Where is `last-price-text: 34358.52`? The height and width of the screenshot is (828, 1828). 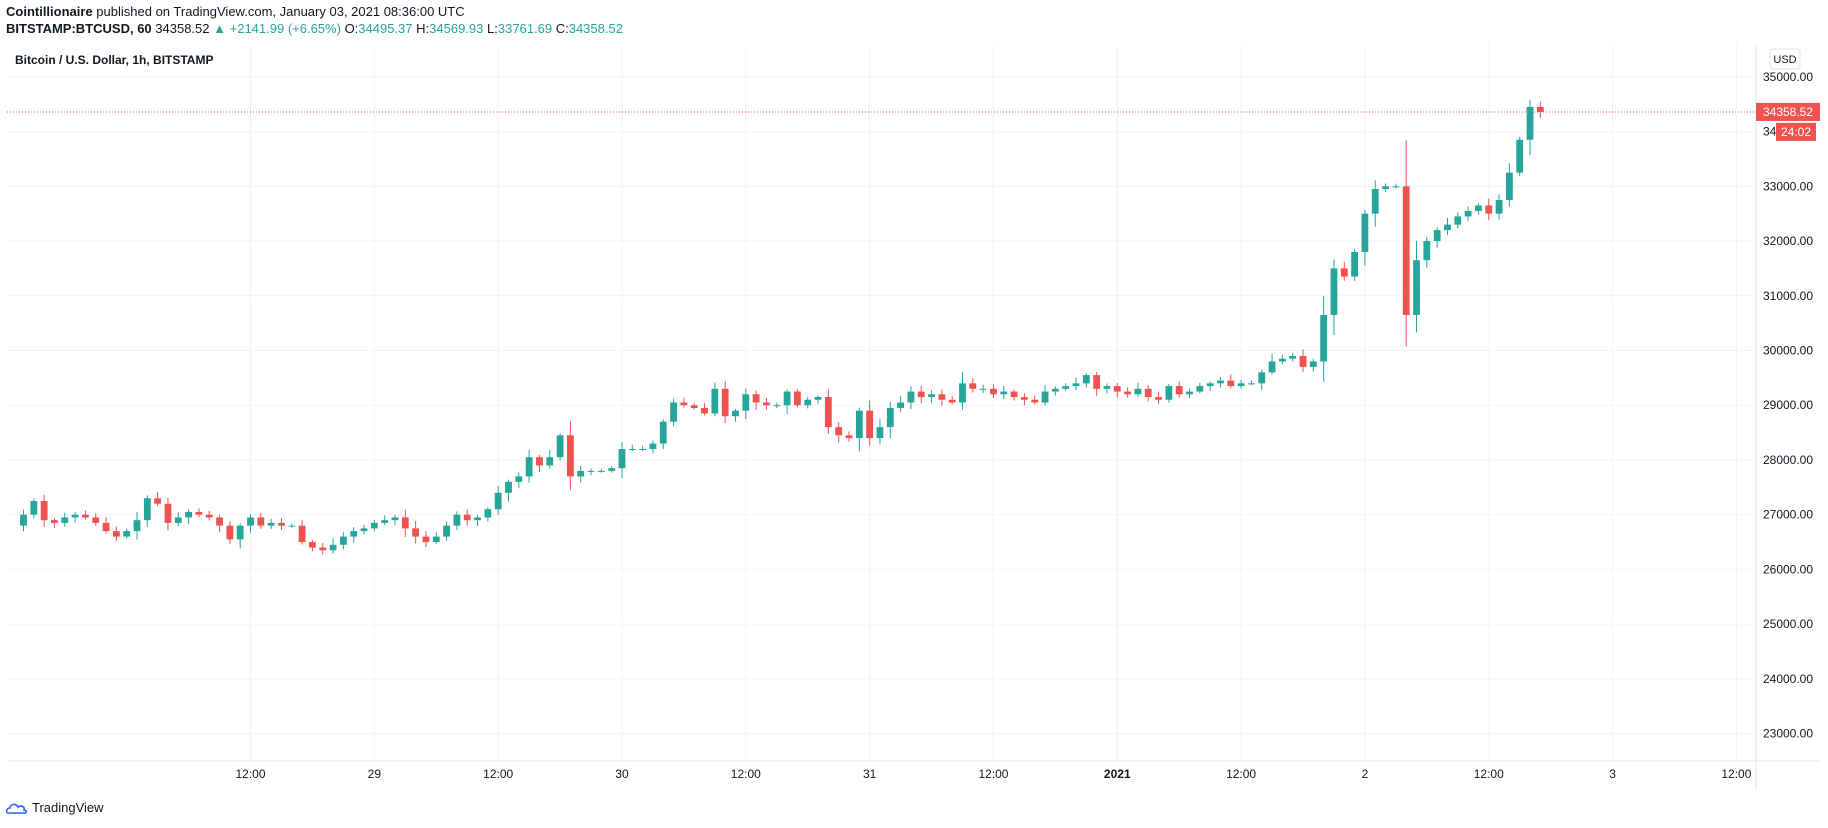
last-price-text: 34358.52 is located at coordinates (182, 28).